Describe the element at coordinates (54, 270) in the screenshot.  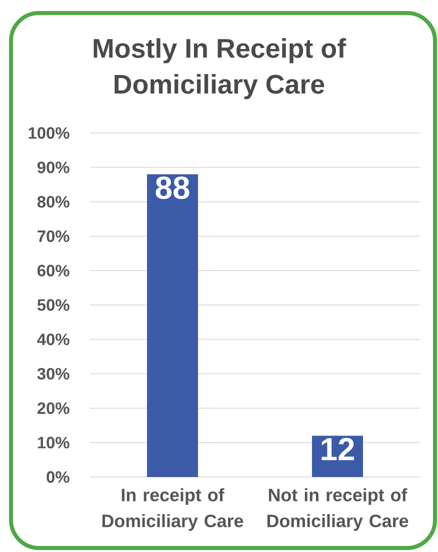
I see `y-tick-label: 60%` at that location.